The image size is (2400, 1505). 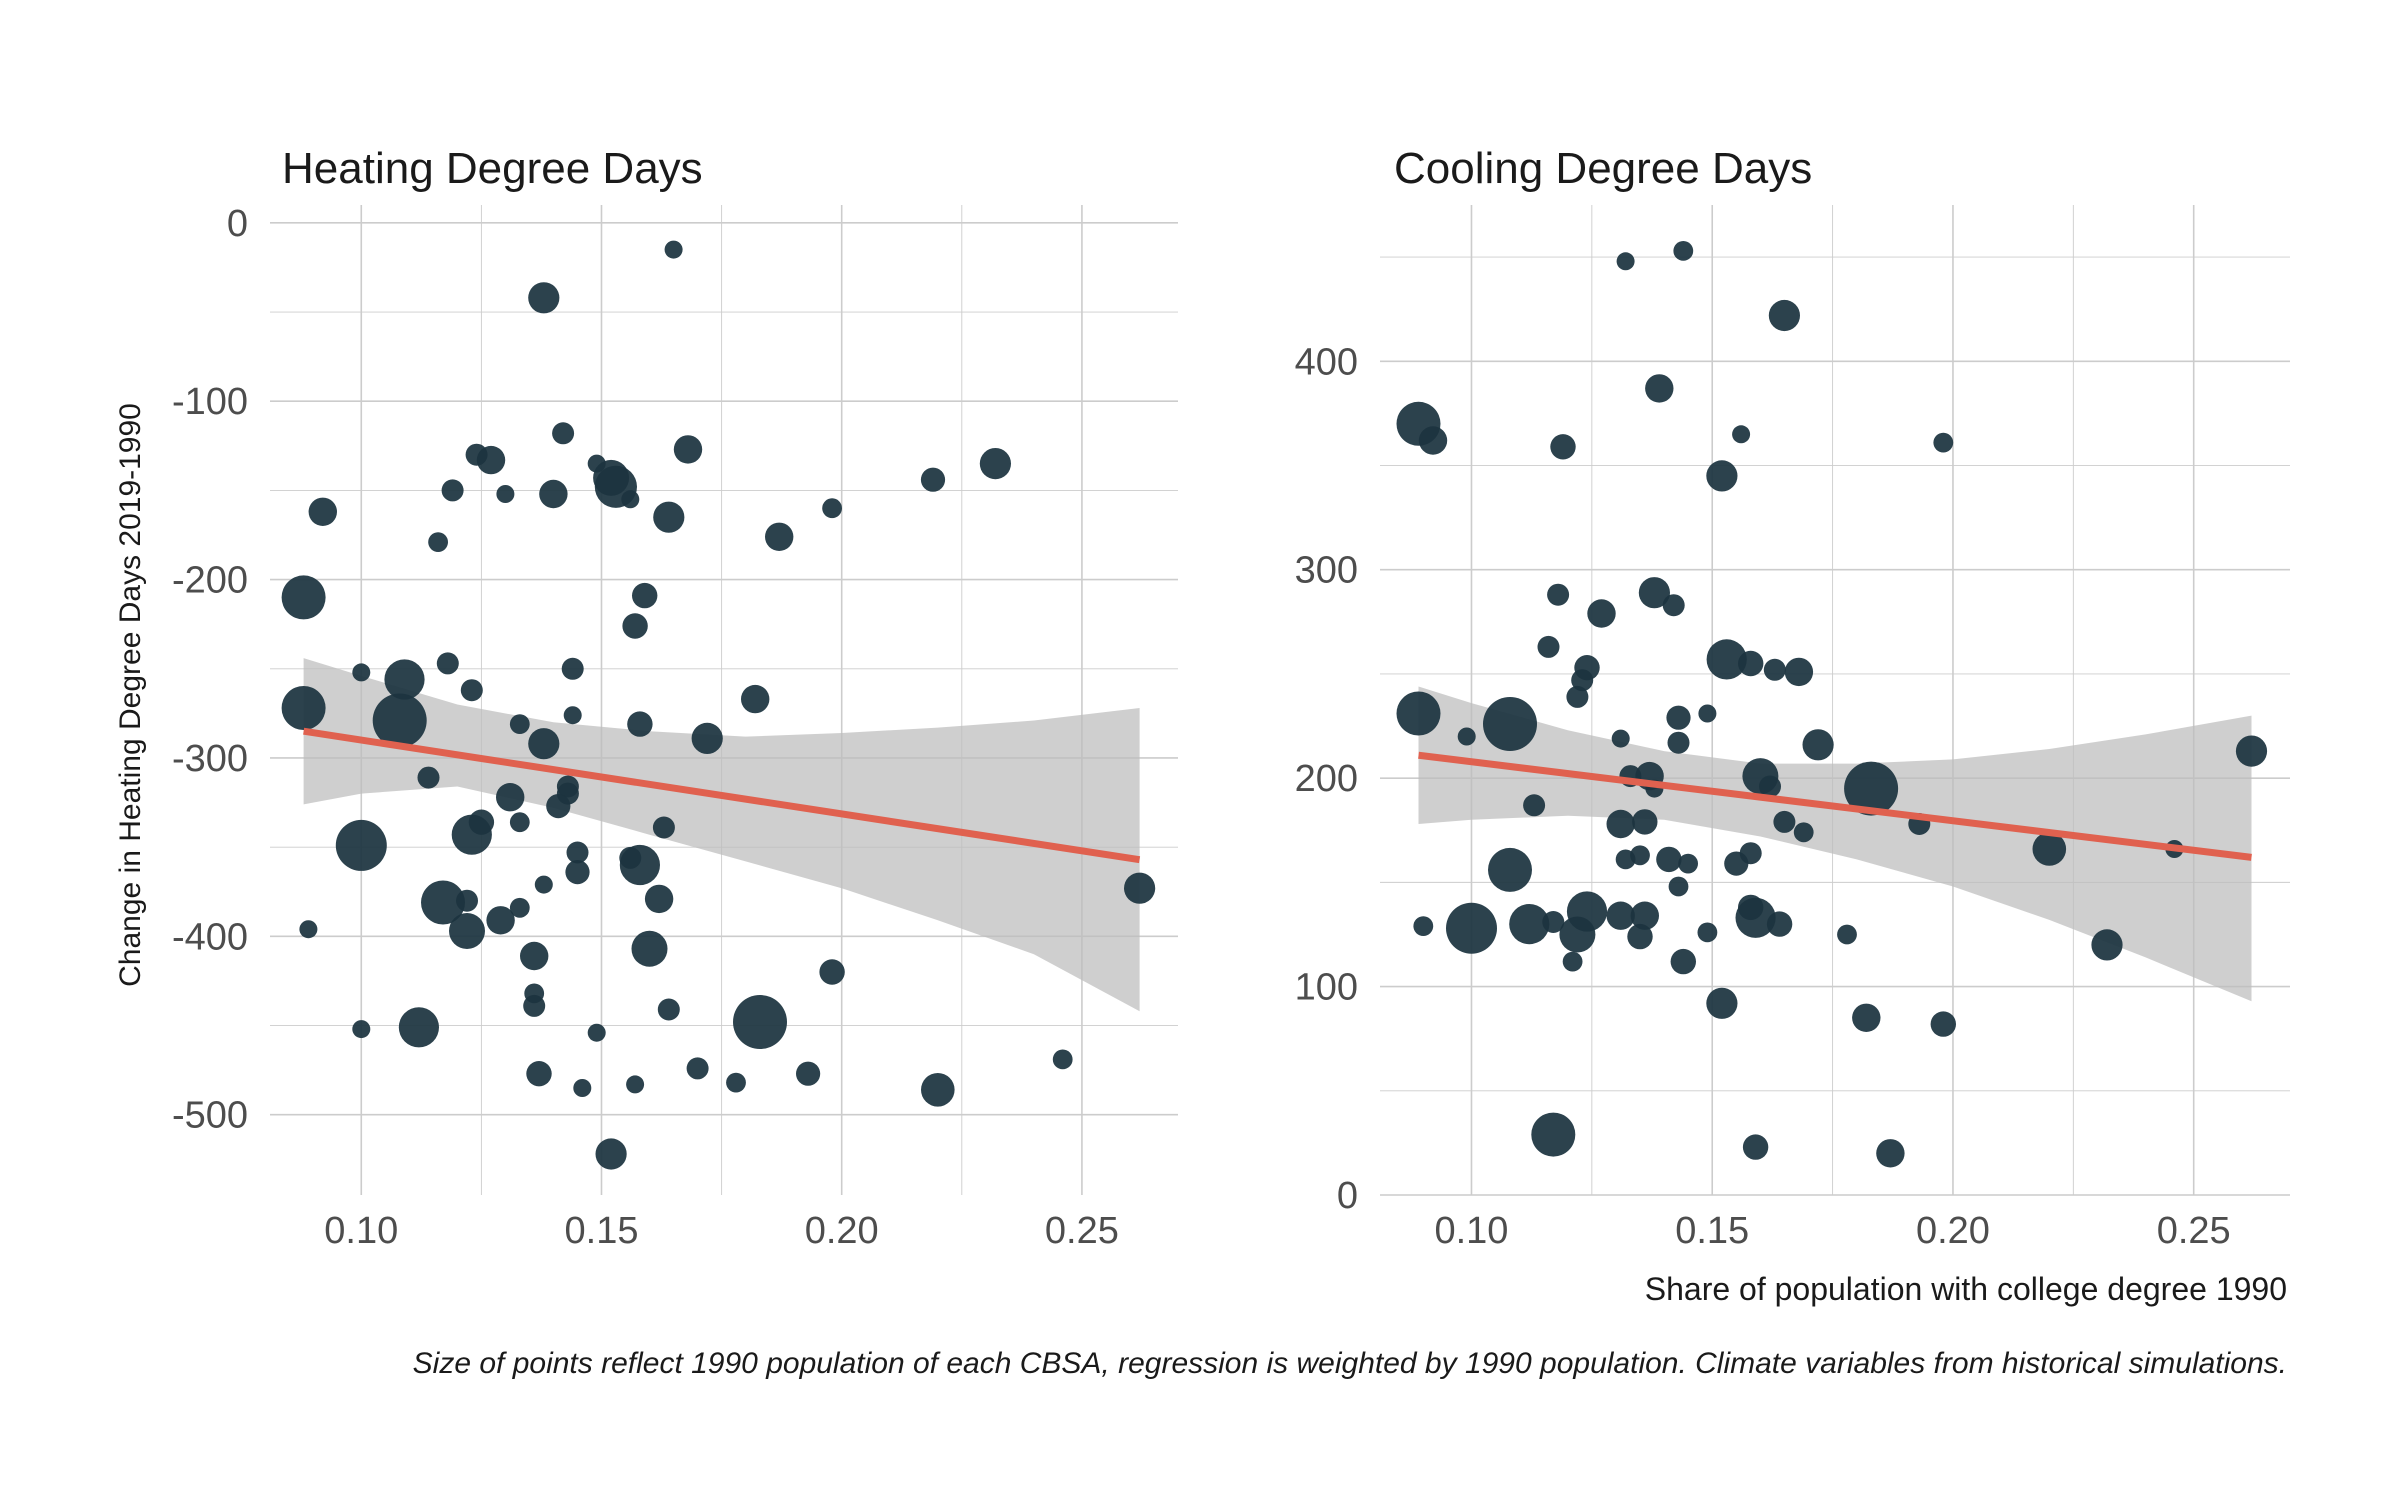 I want to click on y-tick-label: -500, so click(x=210, y=1116).